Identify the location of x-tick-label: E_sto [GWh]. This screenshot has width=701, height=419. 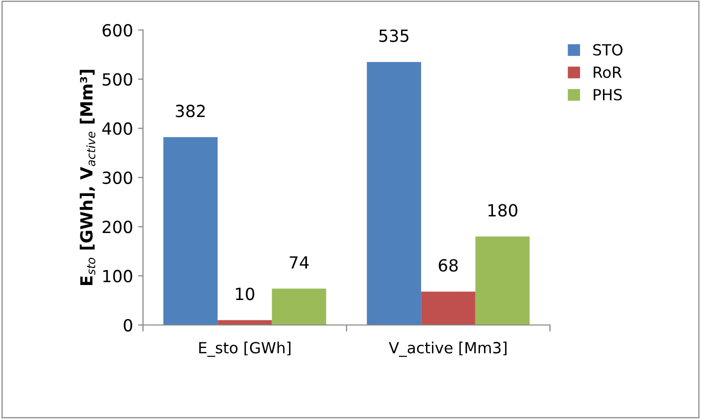
(244, 349).